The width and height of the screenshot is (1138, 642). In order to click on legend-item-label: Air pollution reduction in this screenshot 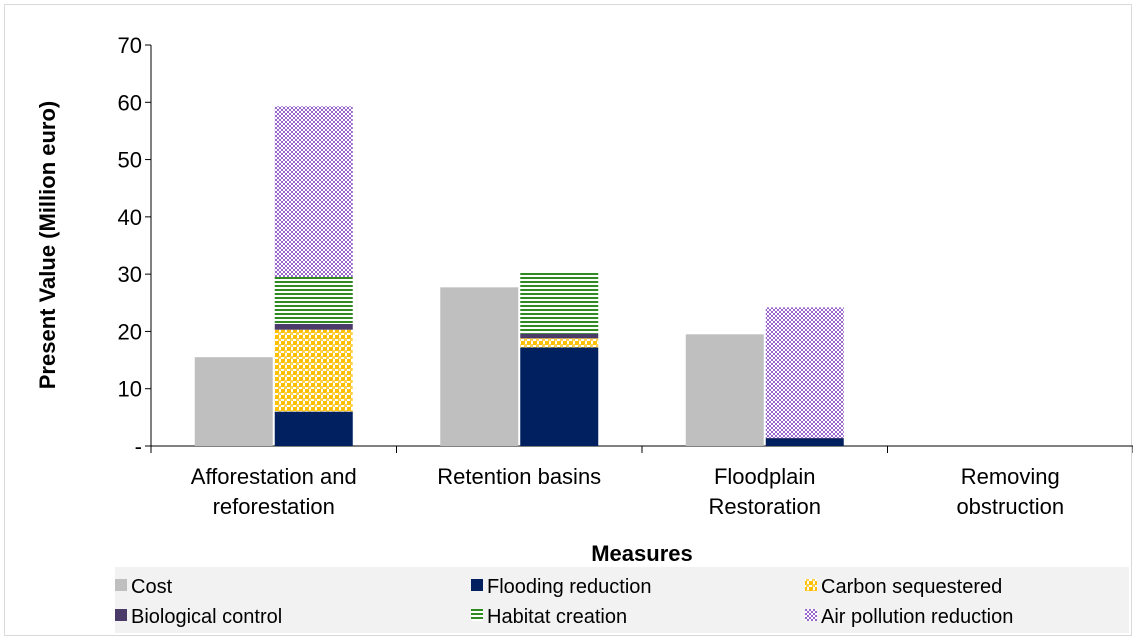, I will do `click(917, 617)`.